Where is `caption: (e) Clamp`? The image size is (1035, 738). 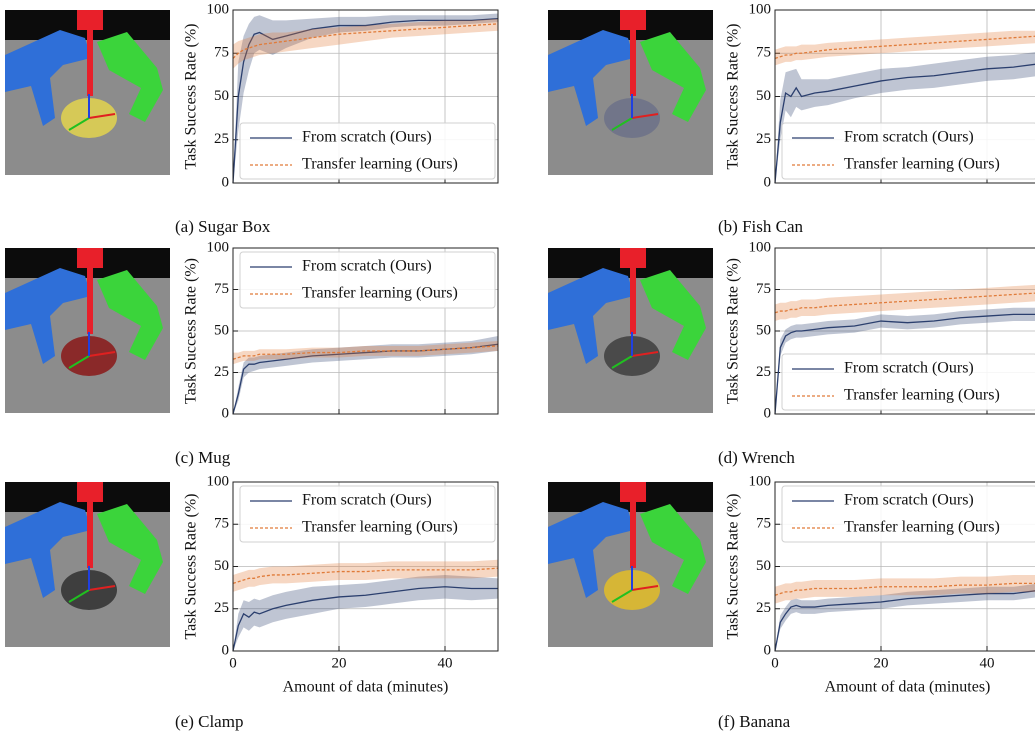 caption: (e) Clamp is located at coordinates (209, 721).